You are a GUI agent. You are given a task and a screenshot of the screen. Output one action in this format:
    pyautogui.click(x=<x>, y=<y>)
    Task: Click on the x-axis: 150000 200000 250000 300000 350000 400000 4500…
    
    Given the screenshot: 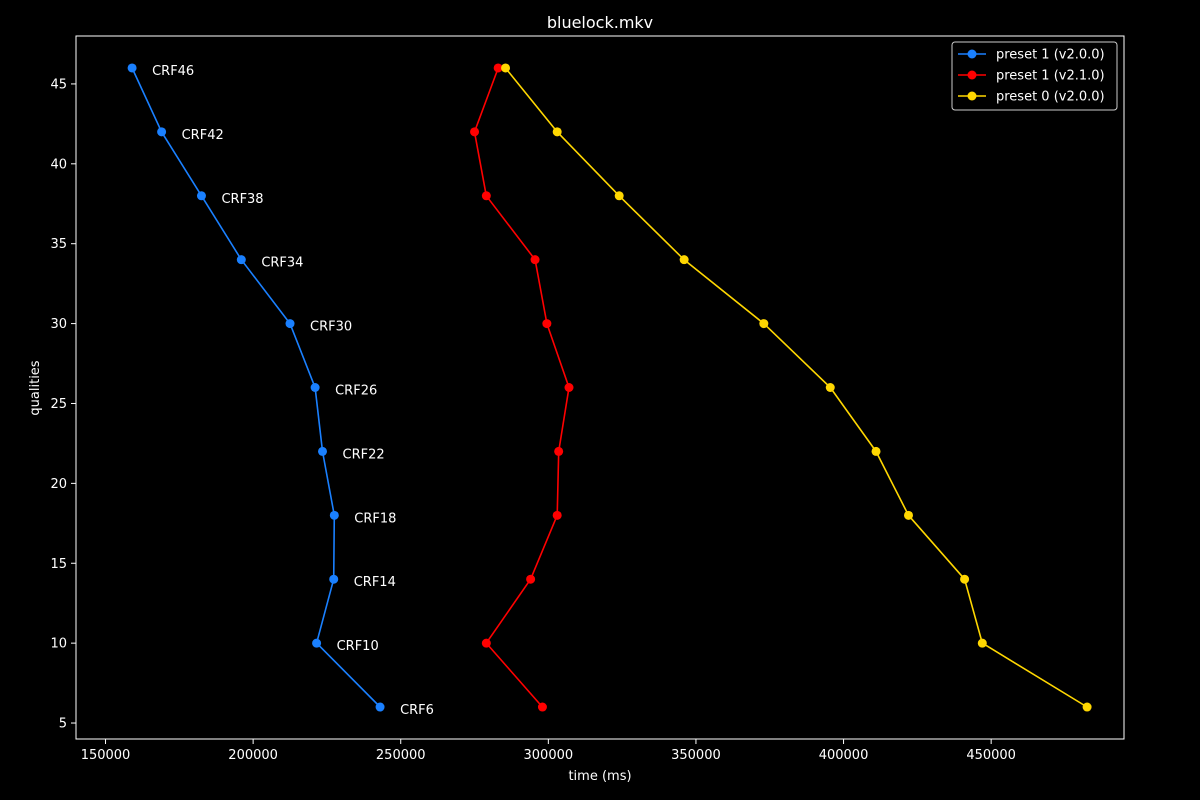 What is the action you would take?
    pyautogui.click(x=548, y=751)
    